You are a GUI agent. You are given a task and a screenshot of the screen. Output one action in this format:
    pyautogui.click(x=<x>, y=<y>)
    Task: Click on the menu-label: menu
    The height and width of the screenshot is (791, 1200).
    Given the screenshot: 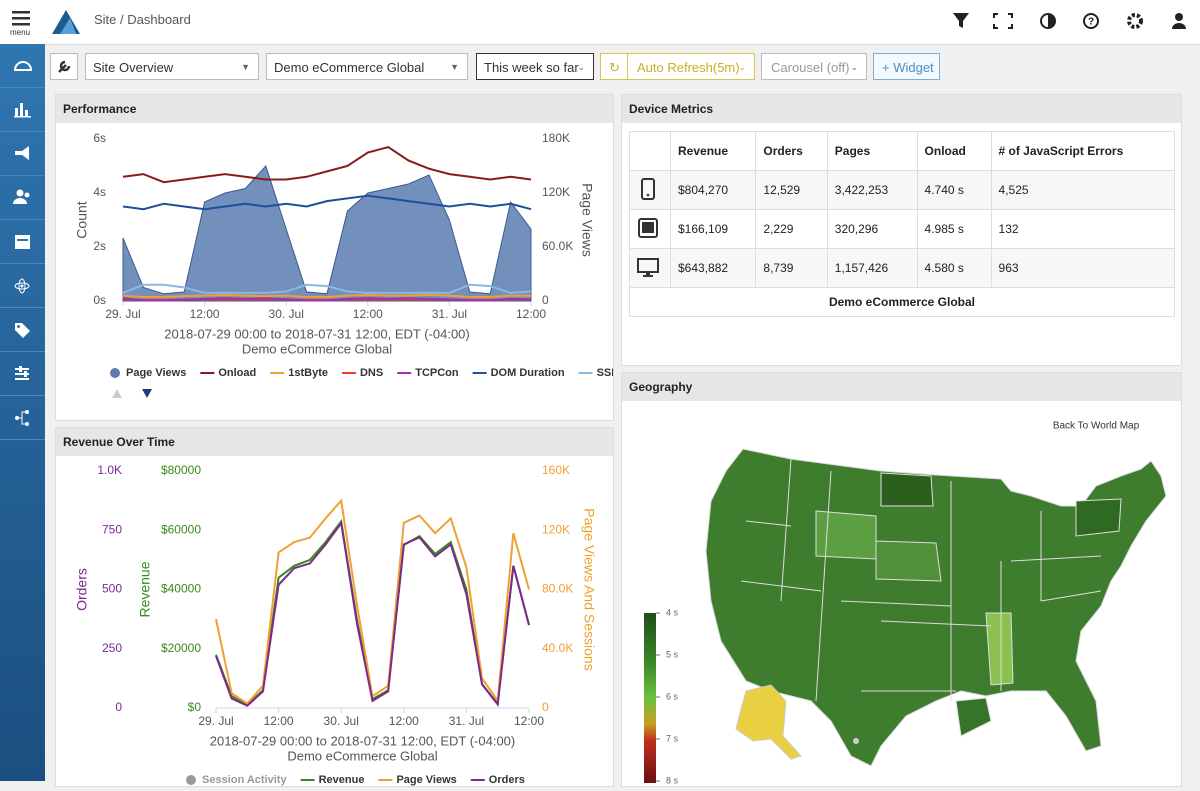 What is the action you would take?
    pyautogui.click(x=20, y=32)
    